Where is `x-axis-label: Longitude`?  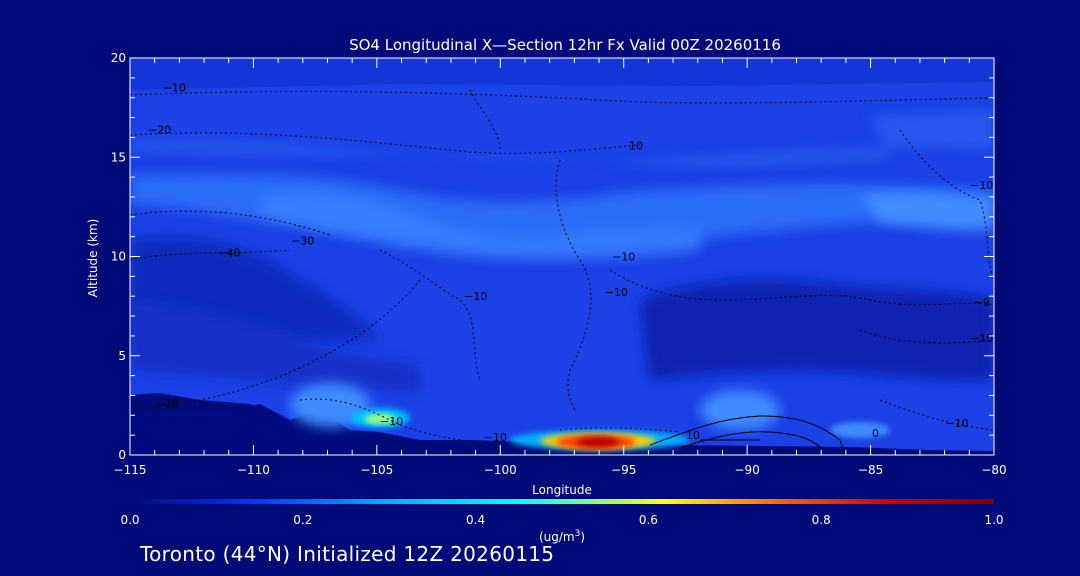 x-axis-label: Longitude is located at coordinates (562, 490).